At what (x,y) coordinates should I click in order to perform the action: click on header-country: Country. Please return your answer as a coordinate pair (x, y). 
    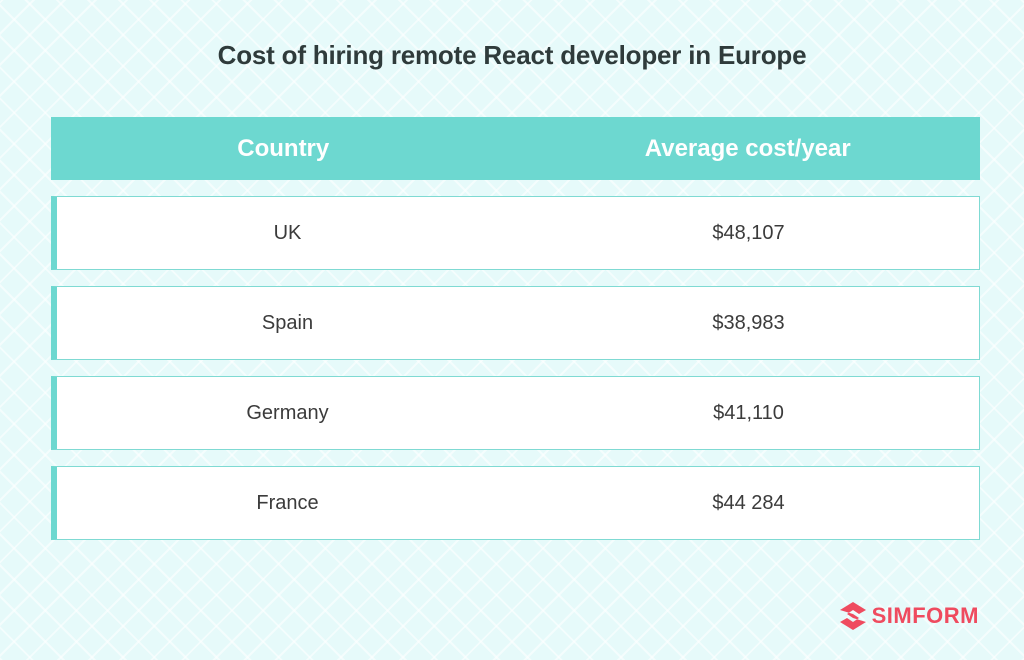
    Looking at the image, I should click on (283, 148).